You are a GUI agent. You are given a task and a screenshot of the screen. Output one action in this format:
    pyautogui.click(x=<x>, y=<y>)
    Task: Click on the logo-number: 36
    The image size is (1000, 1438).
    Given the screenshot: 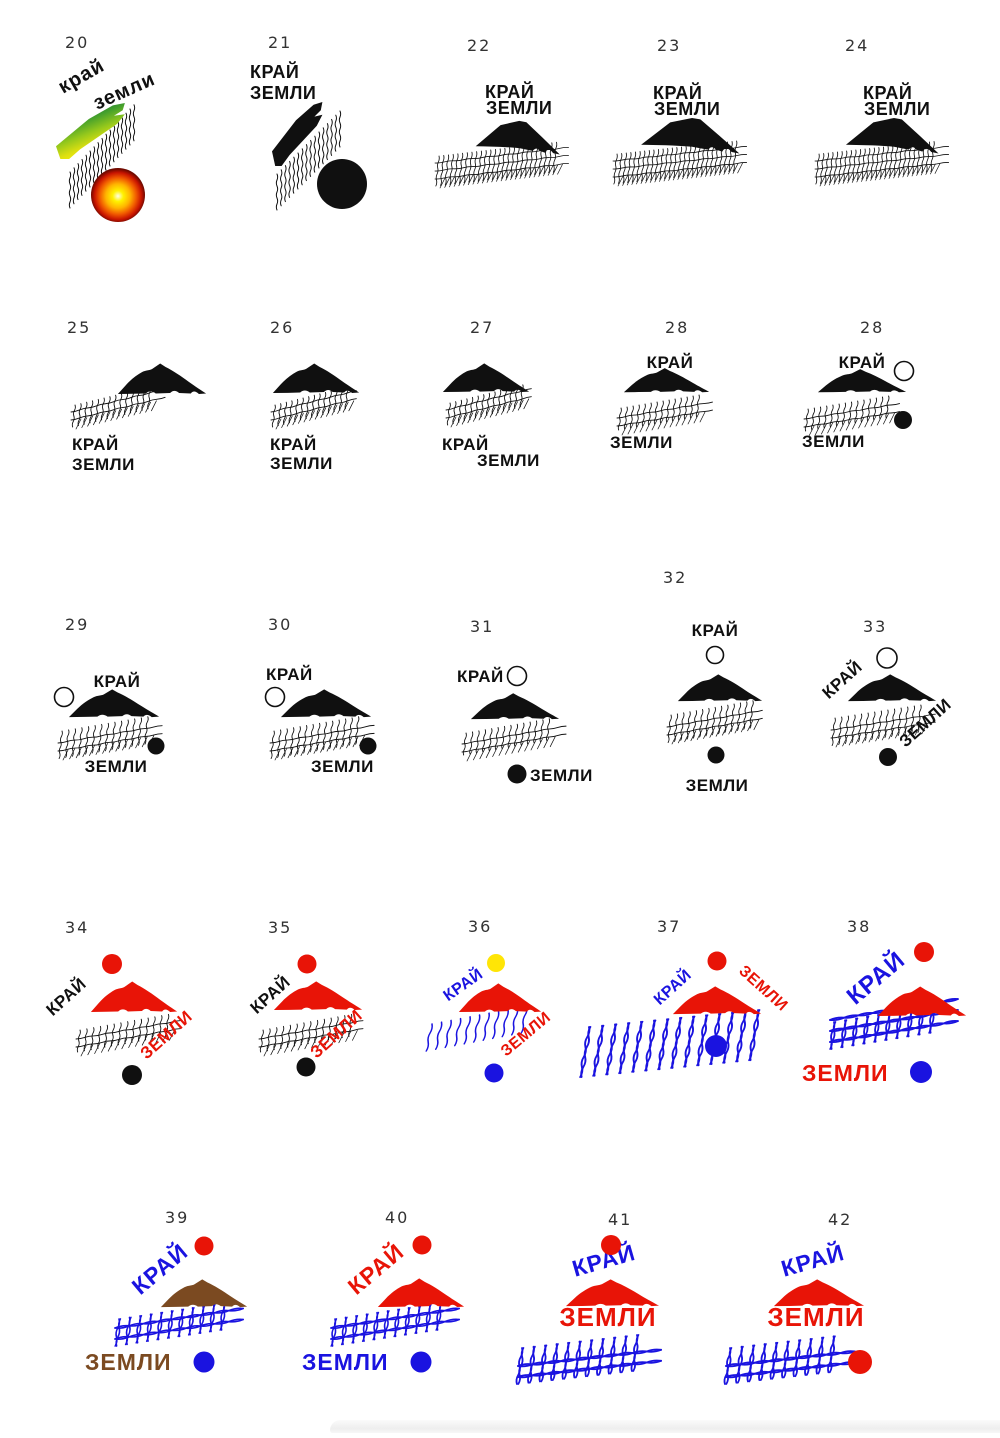 What is the action you would take?
    pyautogui.click(x=480, y=926)
    